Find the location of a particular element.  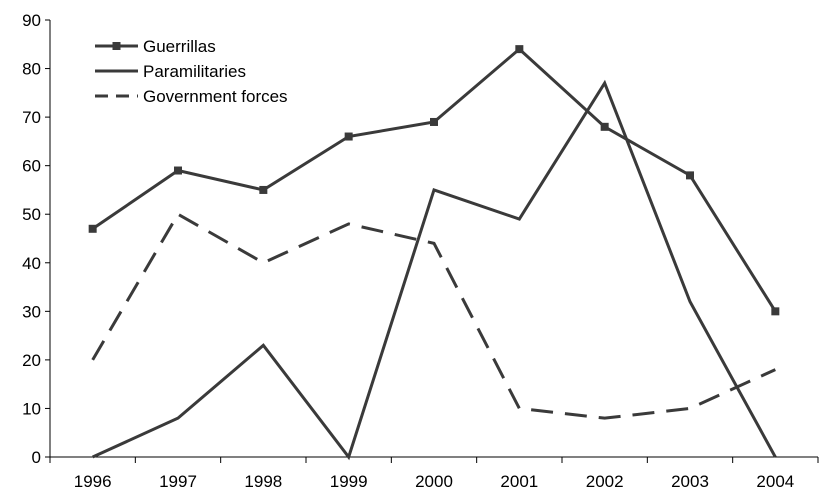

legend-label-guerrillas: Guerrillas is located at coordinates (179, 46).